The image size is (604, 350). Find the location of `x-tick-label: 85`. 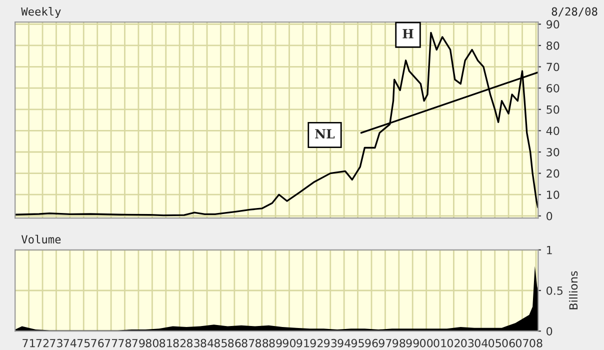

x-tick-label: 85 is located at coordinates (220, 343).